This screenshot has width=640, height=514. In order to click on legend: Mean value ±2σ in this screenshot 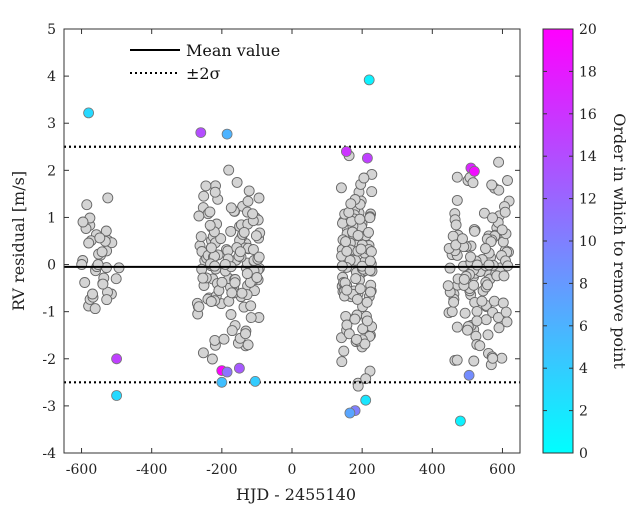, I will do `click(200, 62)`.